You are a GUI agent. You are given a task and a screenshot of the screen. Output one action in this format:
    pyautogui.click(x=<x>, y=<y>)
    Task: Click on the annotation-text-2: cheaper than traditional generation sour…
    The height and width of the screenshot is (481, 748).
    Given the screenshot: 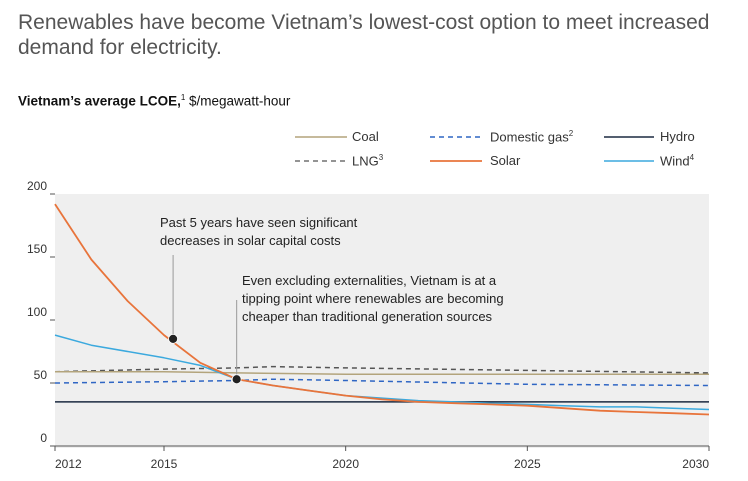 What is the action you would take?
    pyautogui.click(x=367, y=316)
    